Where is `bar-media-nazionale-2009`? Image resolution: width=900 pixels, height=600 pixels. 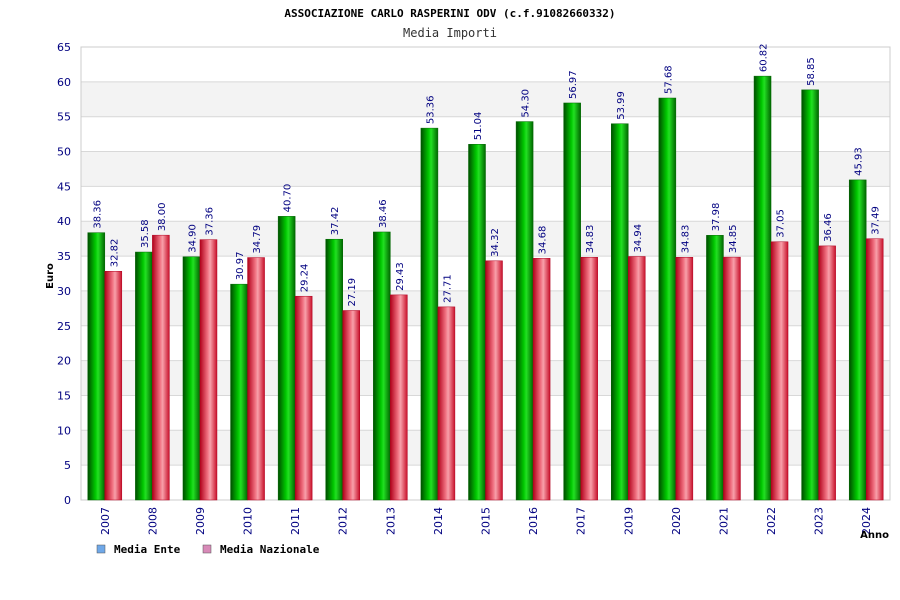 bar-media-nazionale-2009 is located at coordinates (208, 370).